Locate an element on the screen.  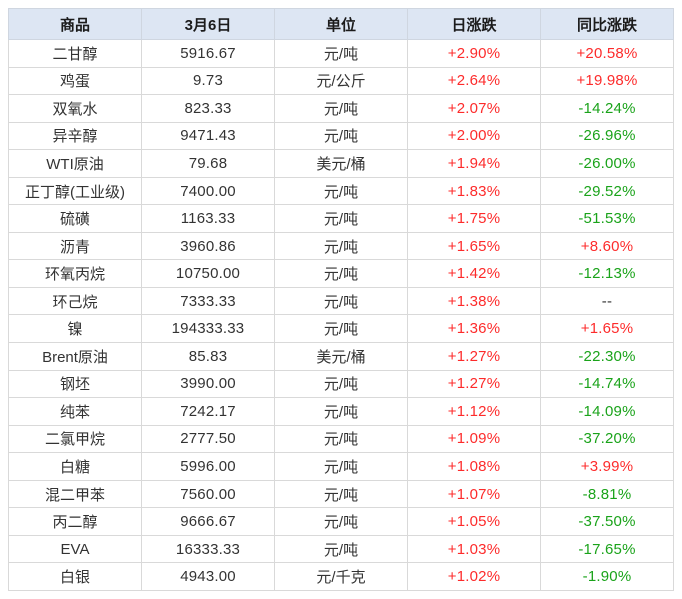
yoy-change-cell: -- is located at coordinates (607, 301).